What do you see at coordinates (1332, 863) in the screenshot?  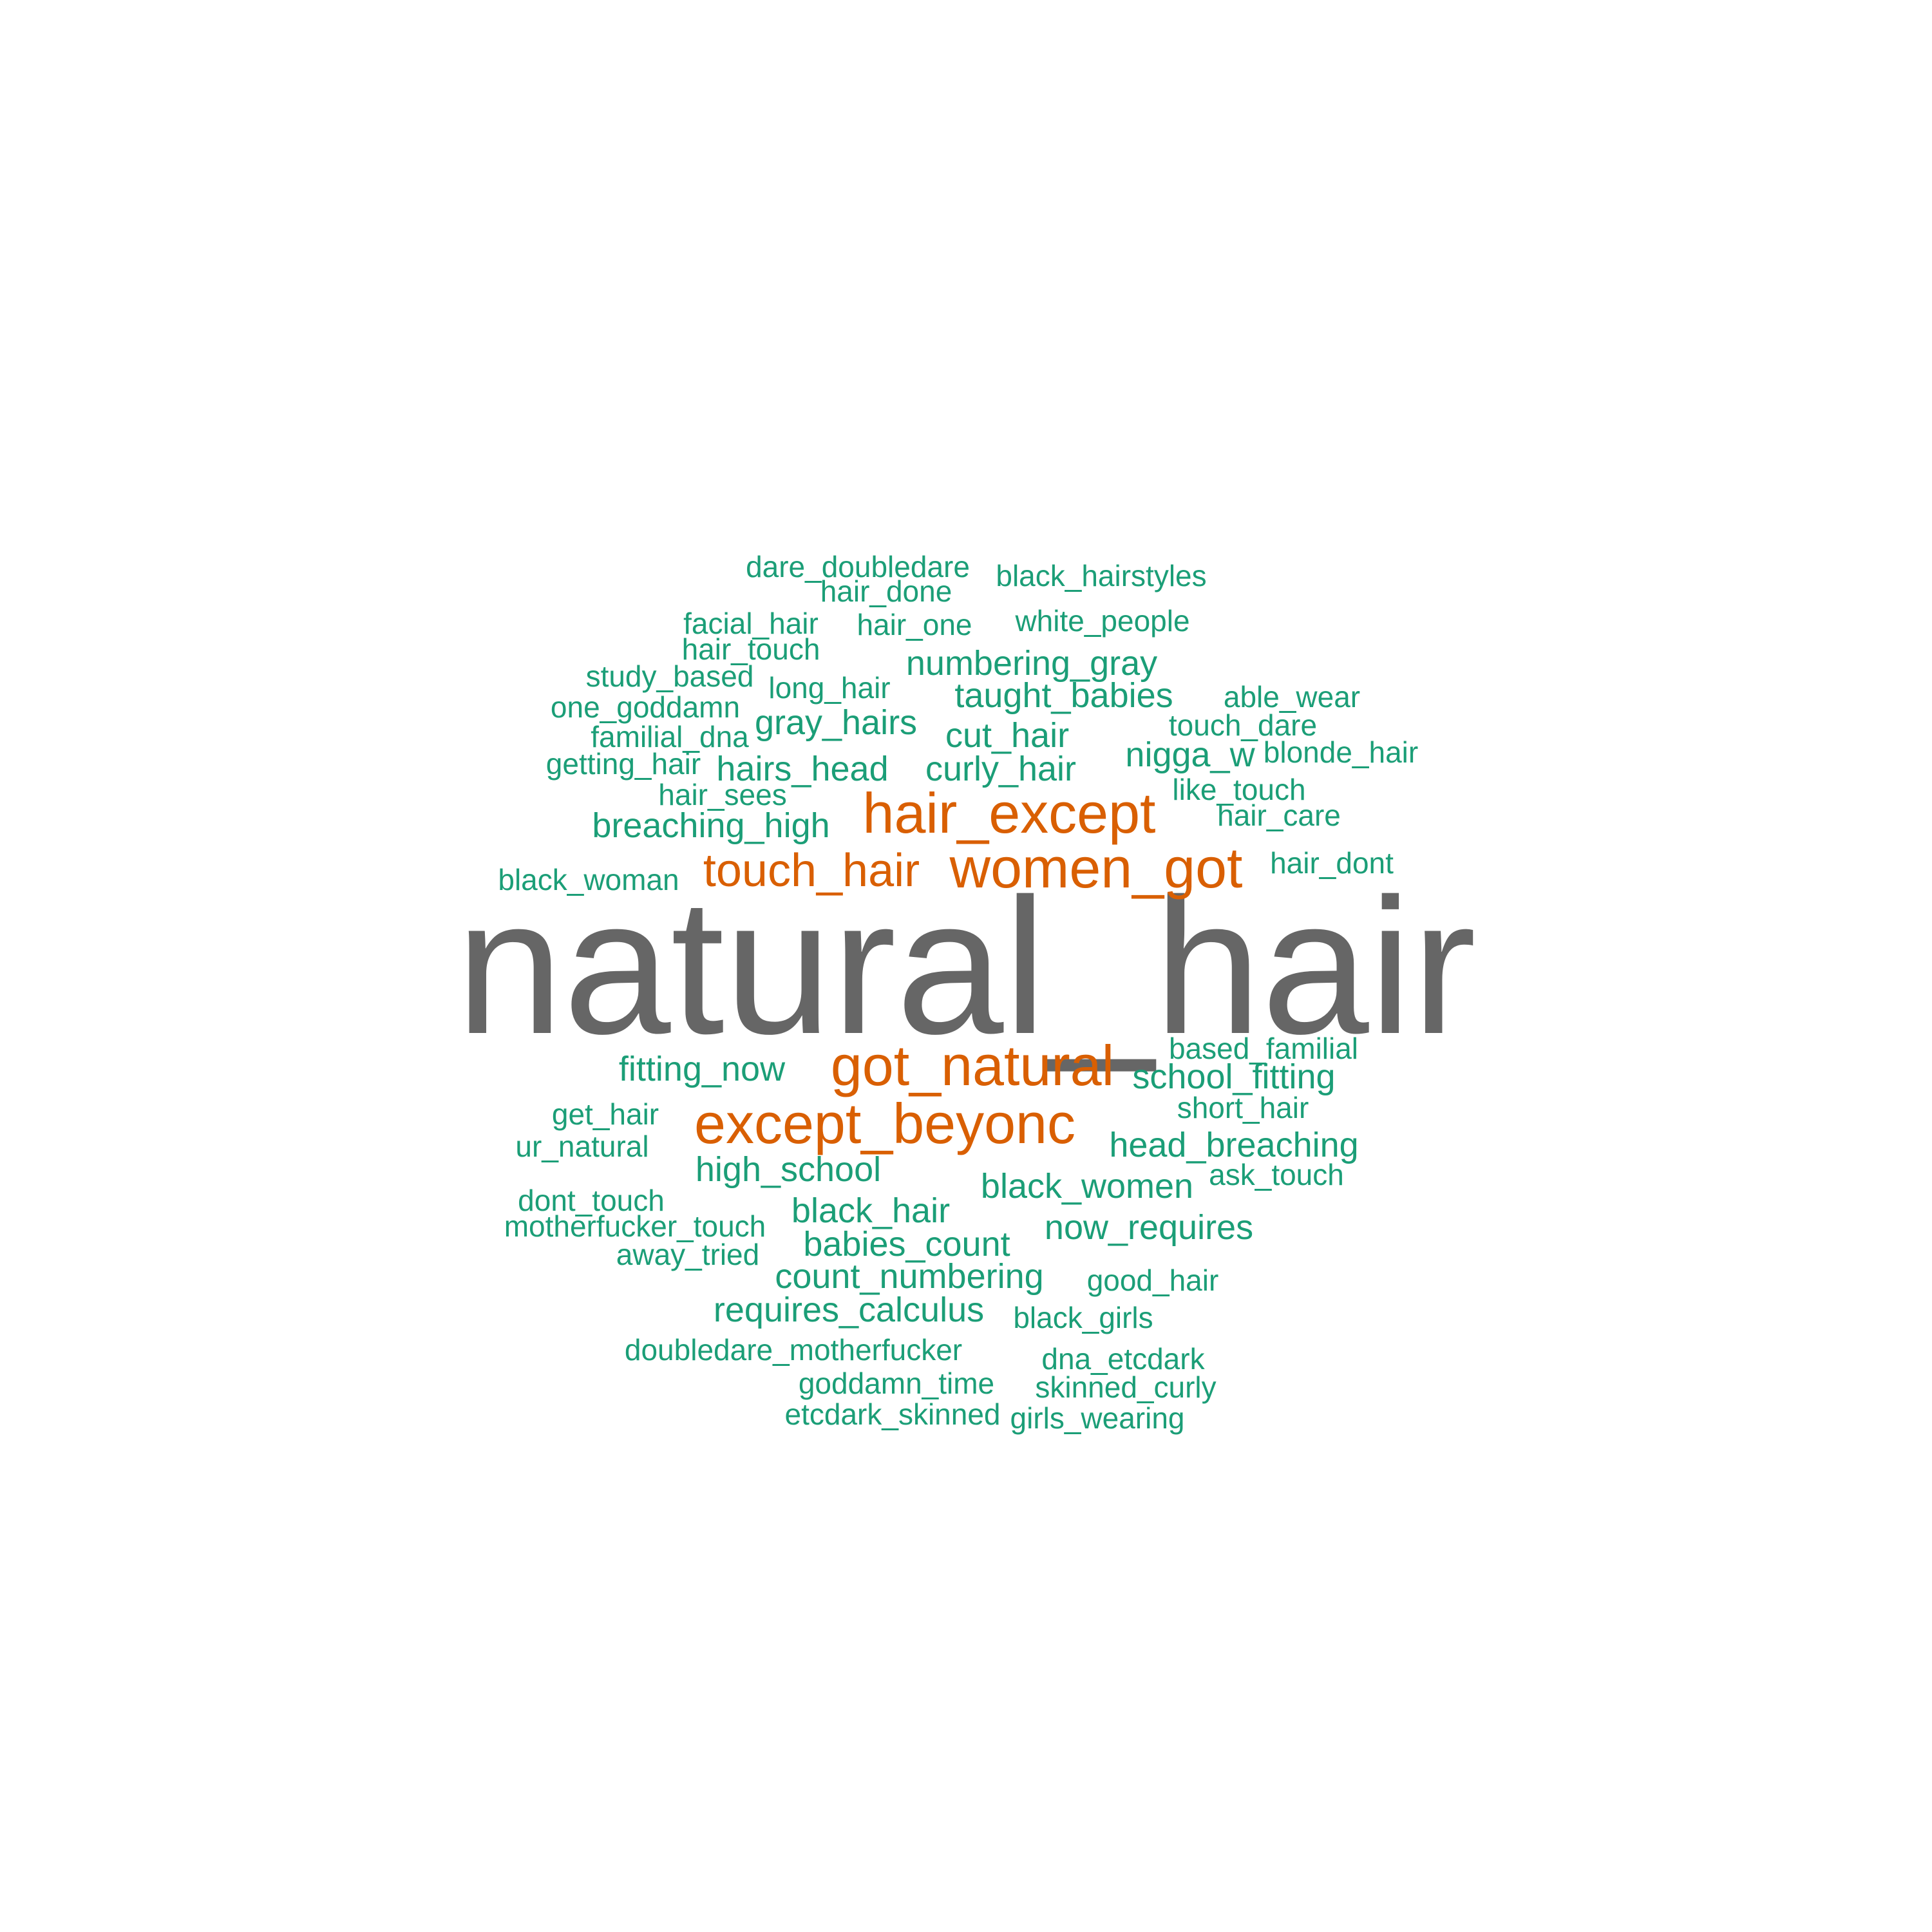 I see `word-hair-dont: hair_dont` at bounding box center [1332, 863].